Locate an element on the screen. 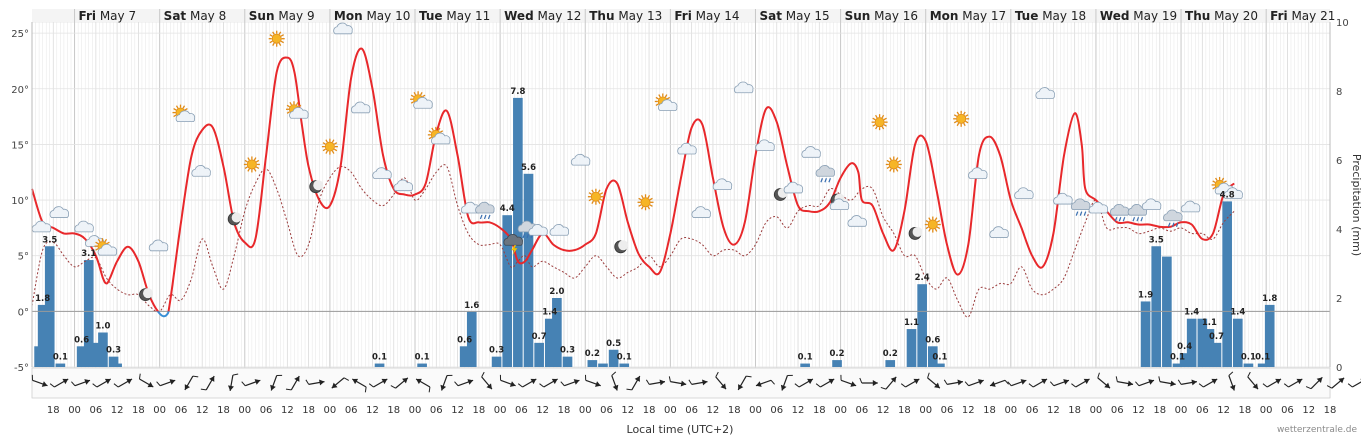 The height and width of the screenshot is (437, 1361). day-label: Thu May 13 is located at coordinates (625, 16).